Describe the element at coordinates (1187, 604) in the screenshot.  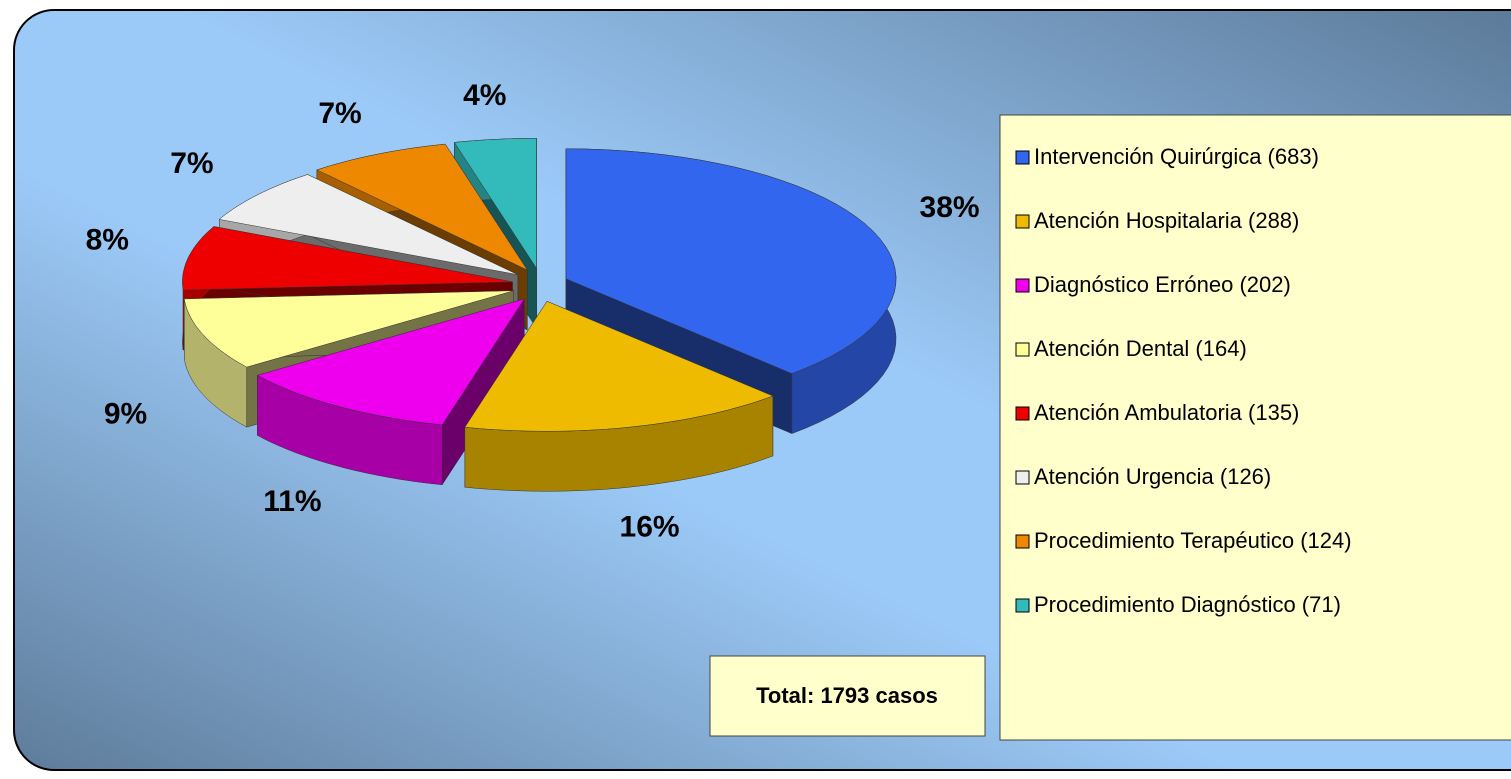
I see `legend-label: Procedimiento Diagnóstico (71)` at that location.